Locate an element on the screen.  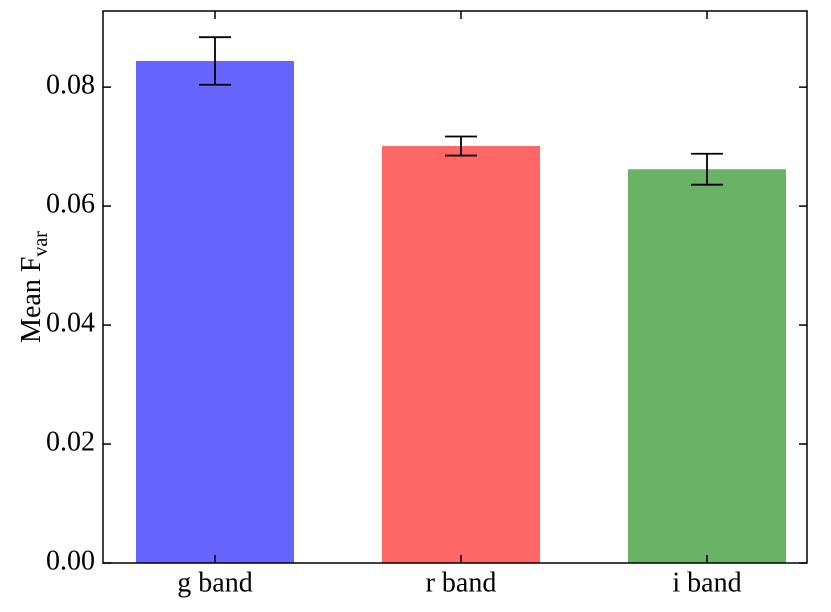
y-tick-label: 0.08 is located at coordinates (70, 85).